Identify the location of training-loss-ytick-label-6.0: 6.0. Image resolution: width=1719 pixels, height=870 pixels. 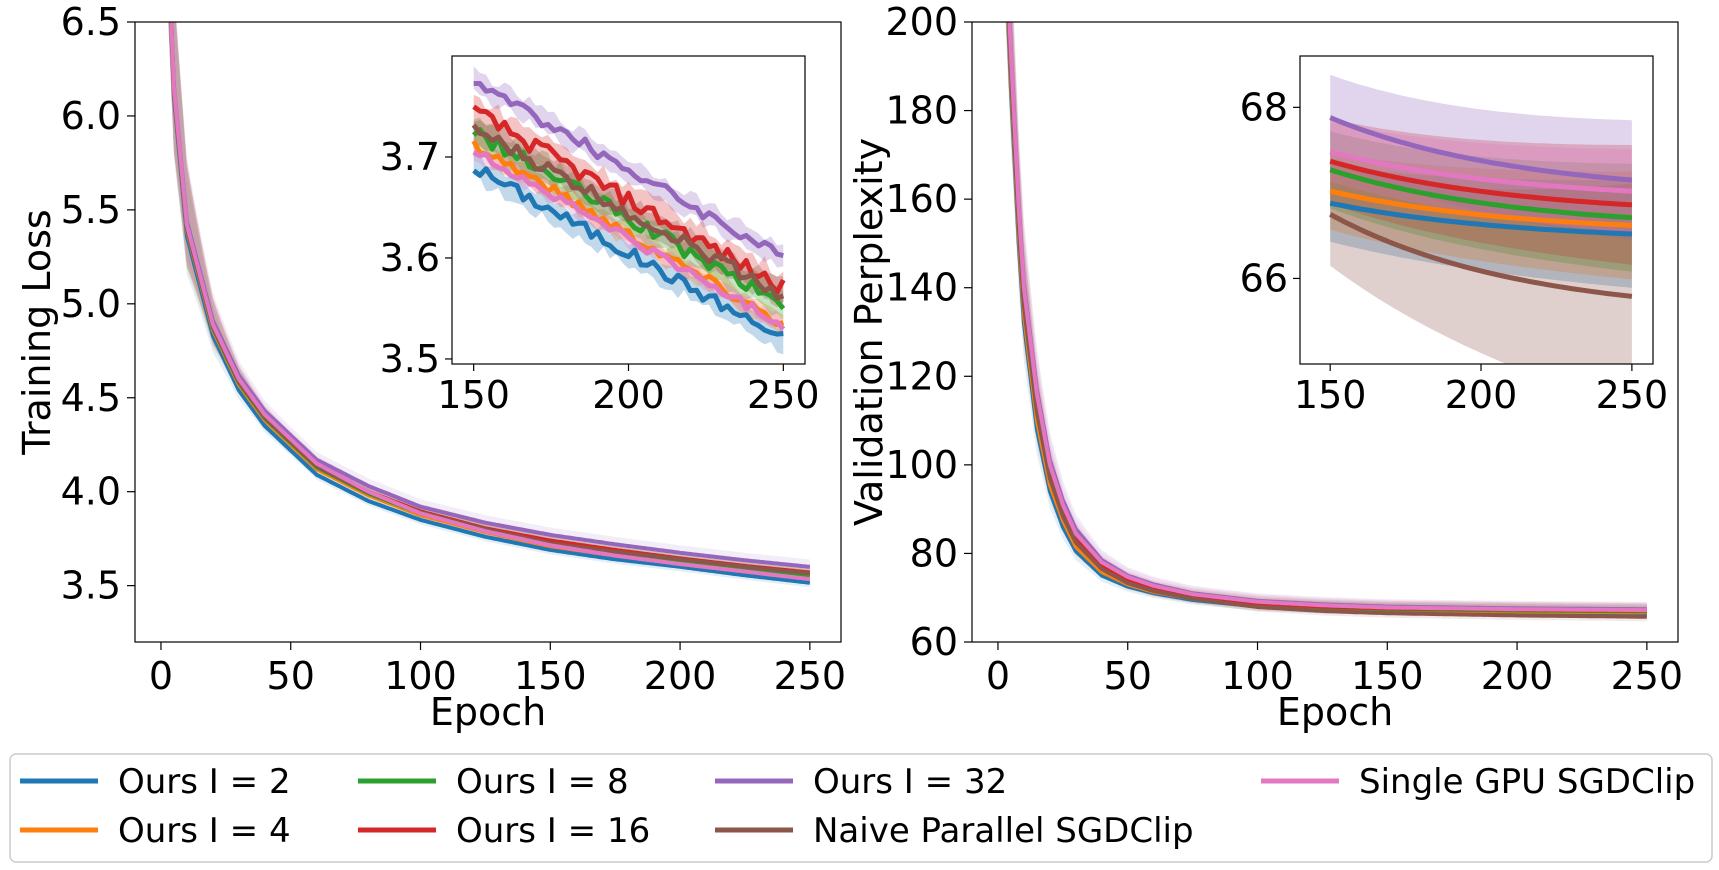
(91, 116).